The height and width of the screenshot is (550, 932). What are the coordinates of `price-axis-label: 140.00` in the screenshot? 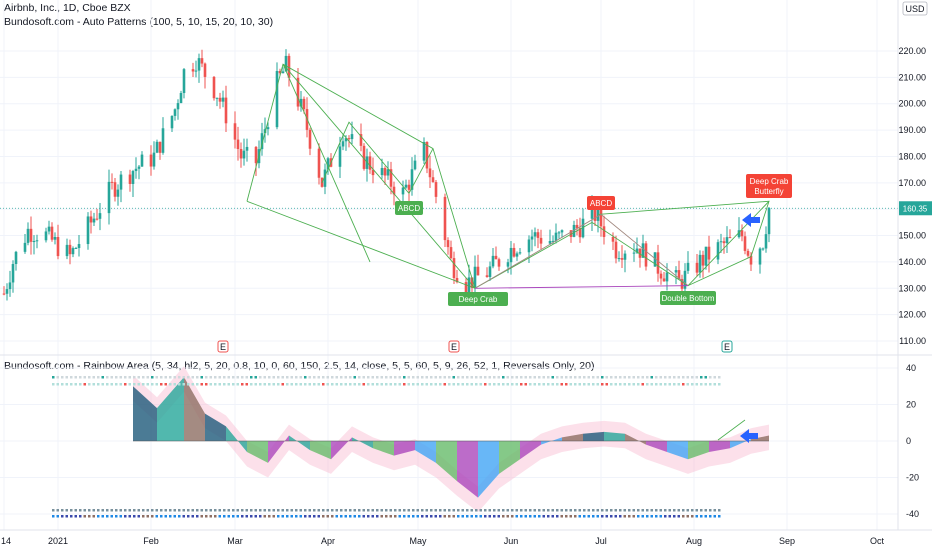 It's located at (912, 262).